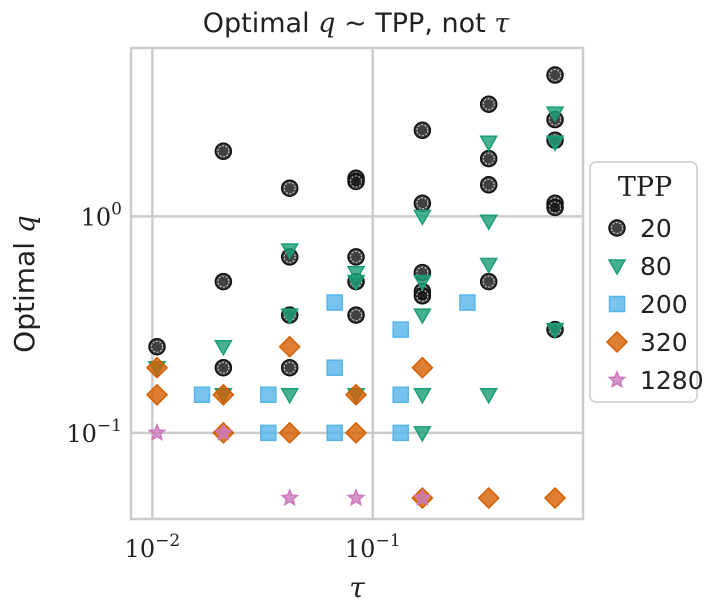 This screenshot has width=718, height=608. I want to click on legend-item-80: 80, so click(639, 266).